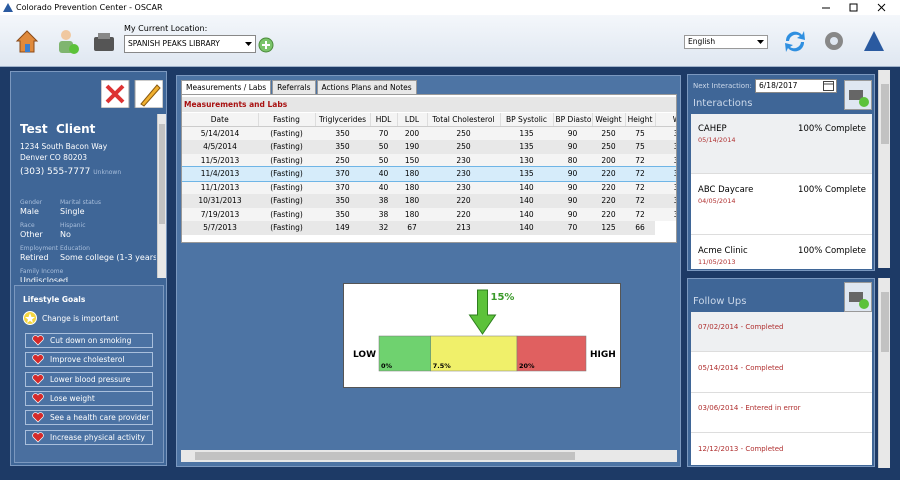  Describe the element at coordinates (609, 120) in the screenshot. I see `column-header: Weight` at that location.